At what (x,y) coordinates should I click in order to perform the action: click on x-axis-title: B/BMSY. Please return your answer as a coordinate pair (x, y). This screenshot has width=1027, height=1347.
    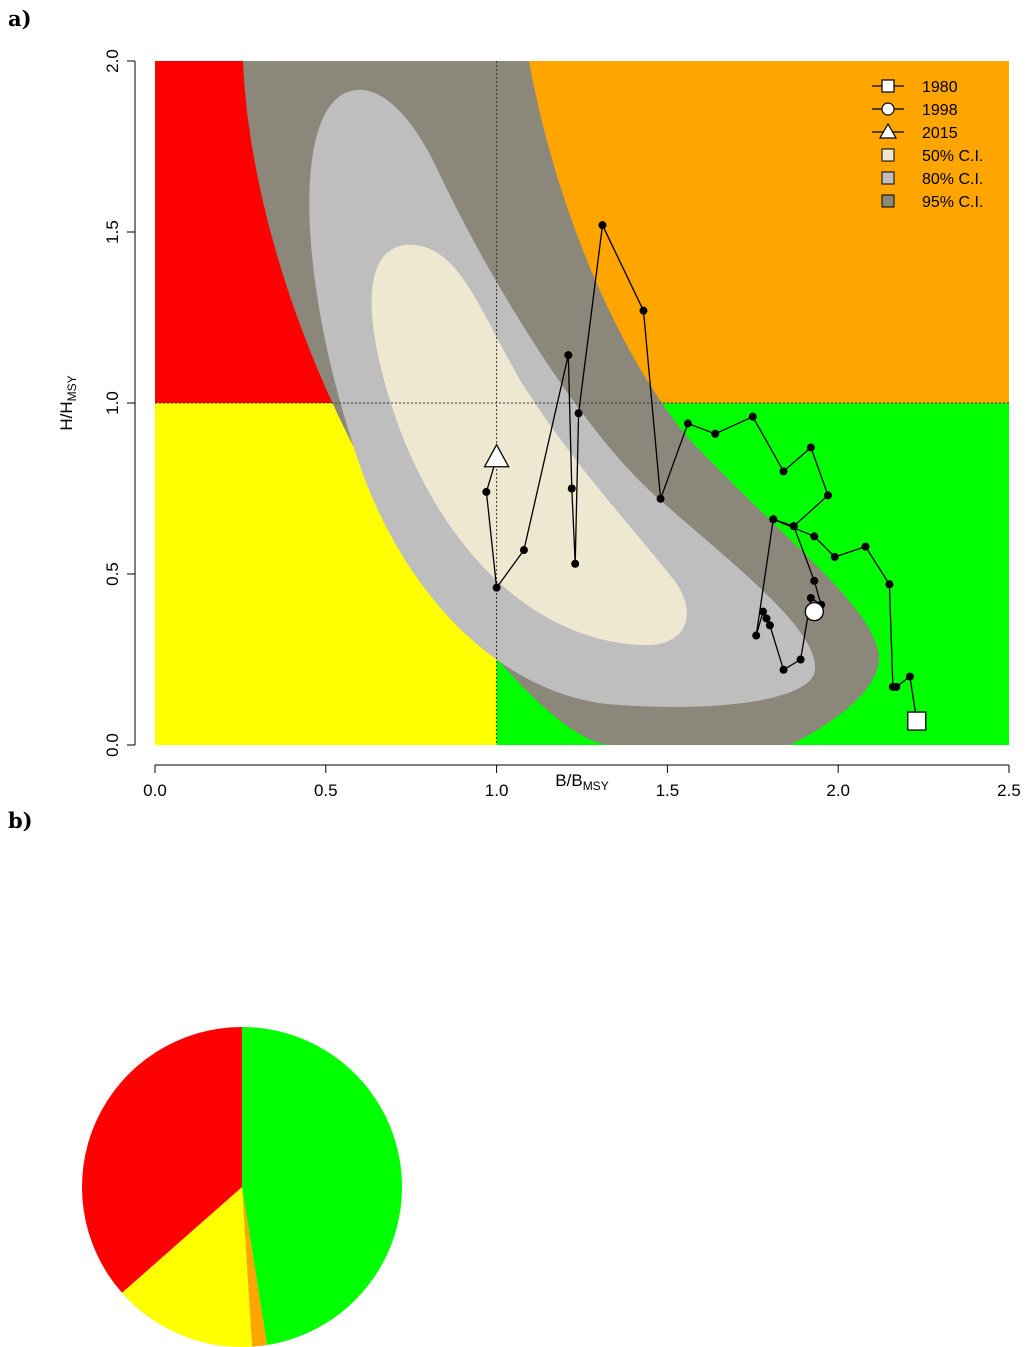
    Looking at the image, I should click on (581, 782).